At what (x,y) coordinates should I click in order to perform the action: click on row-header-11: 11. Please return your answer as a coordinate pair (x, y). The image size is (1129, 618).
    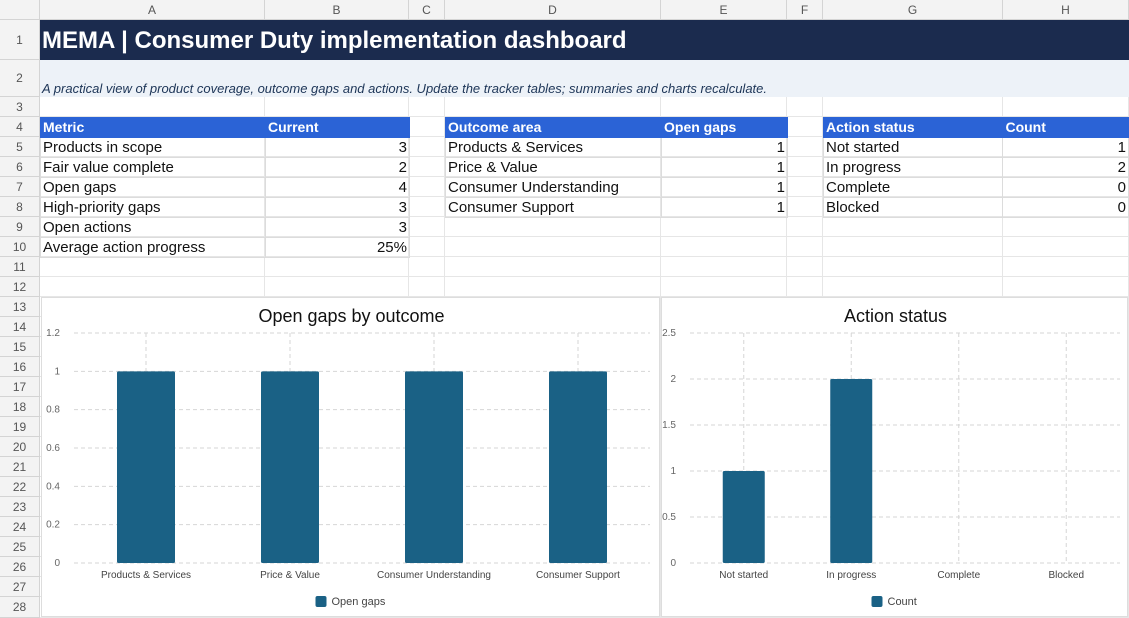
    Looking at the image, I should click on (20, 267).